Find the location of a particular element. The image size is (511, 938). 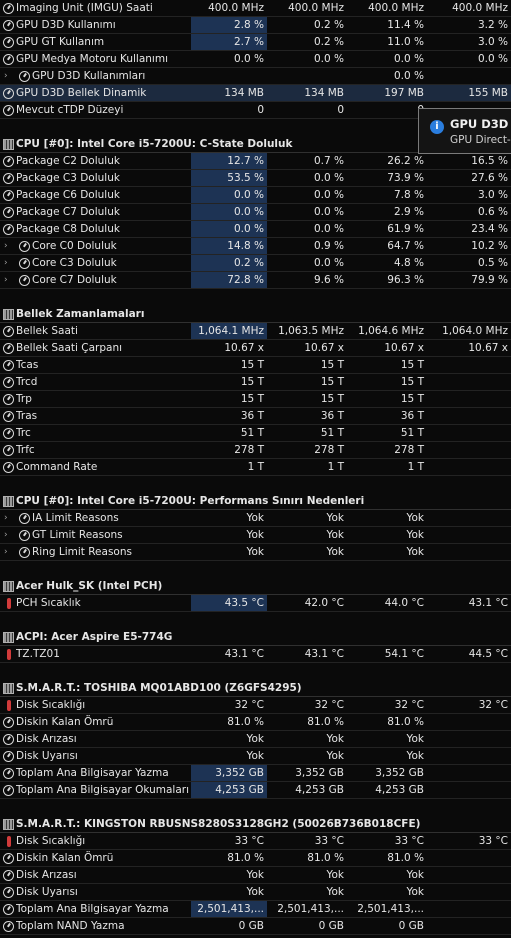

section-header: Acer Hulk_SK (Intel PCH) is located at coordinates (255, 586).